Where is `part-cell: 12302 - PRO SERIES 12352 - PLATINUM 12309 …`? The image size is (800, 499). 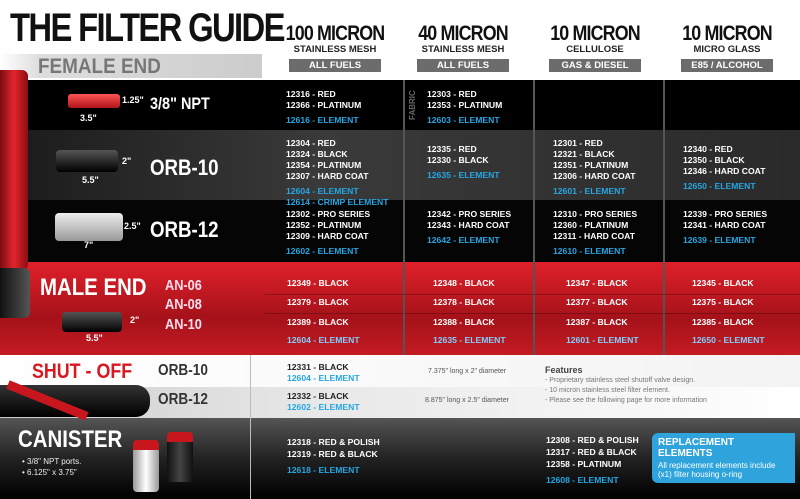
part-cell: 12302 - PRO SERIES 12352 - PLATINUM 12309 … is located at coordinates (328, 233).